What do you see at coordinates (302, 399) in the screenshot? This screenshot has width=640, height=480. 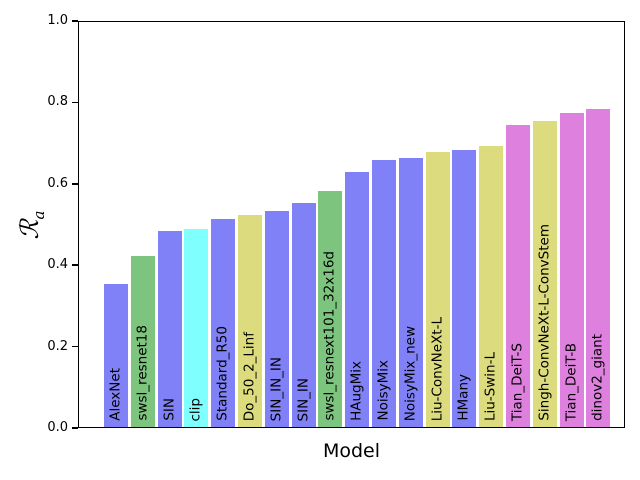 I see `bar-label: SIN_IN` at bounding box center [302, 399].